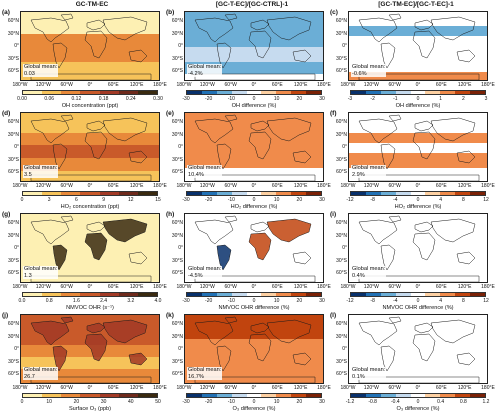 Image resolution: width=500 pixels, height=414 pixels. What do you see at coordinates (322, 99) in the screenshot?
I see `colorbar-tick-label: 30` at bounding box center [322, 99].